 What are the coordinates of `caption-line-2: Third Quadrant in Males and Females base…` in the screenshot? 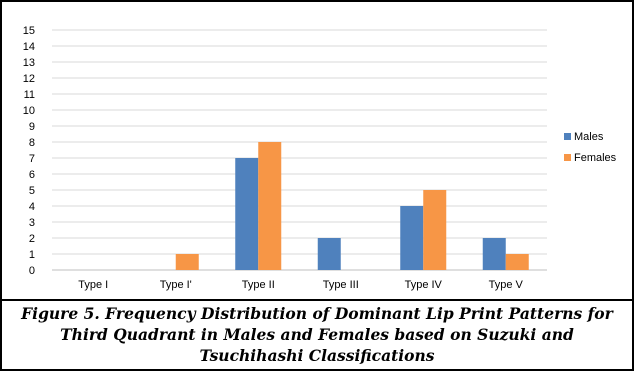 It's located at (317, 334).